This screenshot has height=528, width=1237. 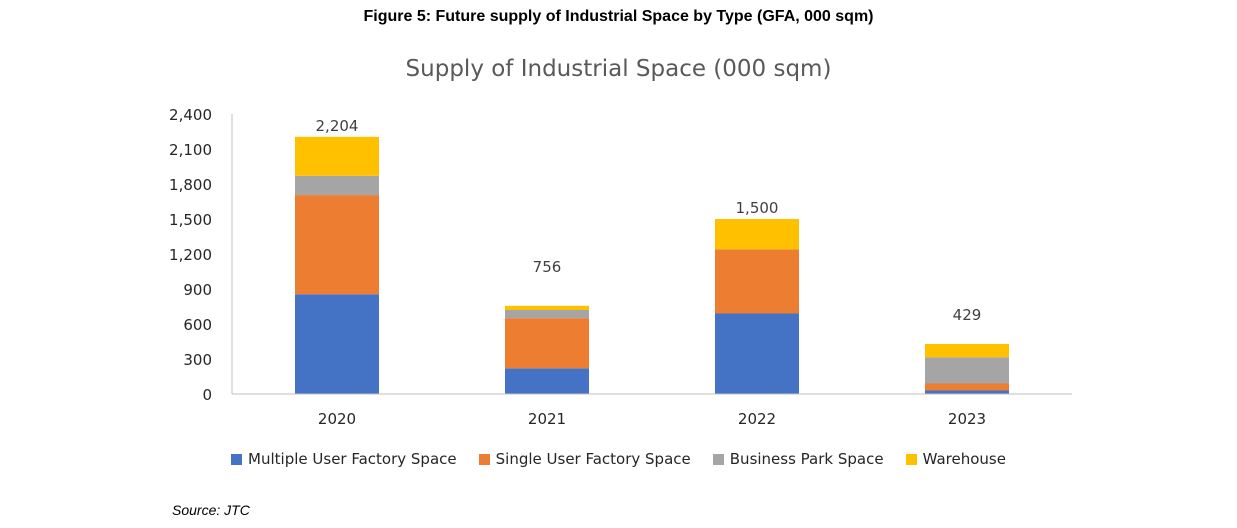 What do you see at coordinates (547, 267) in the screenshot?
I see `total-data-label: 756` at bounding box center [547, 267].